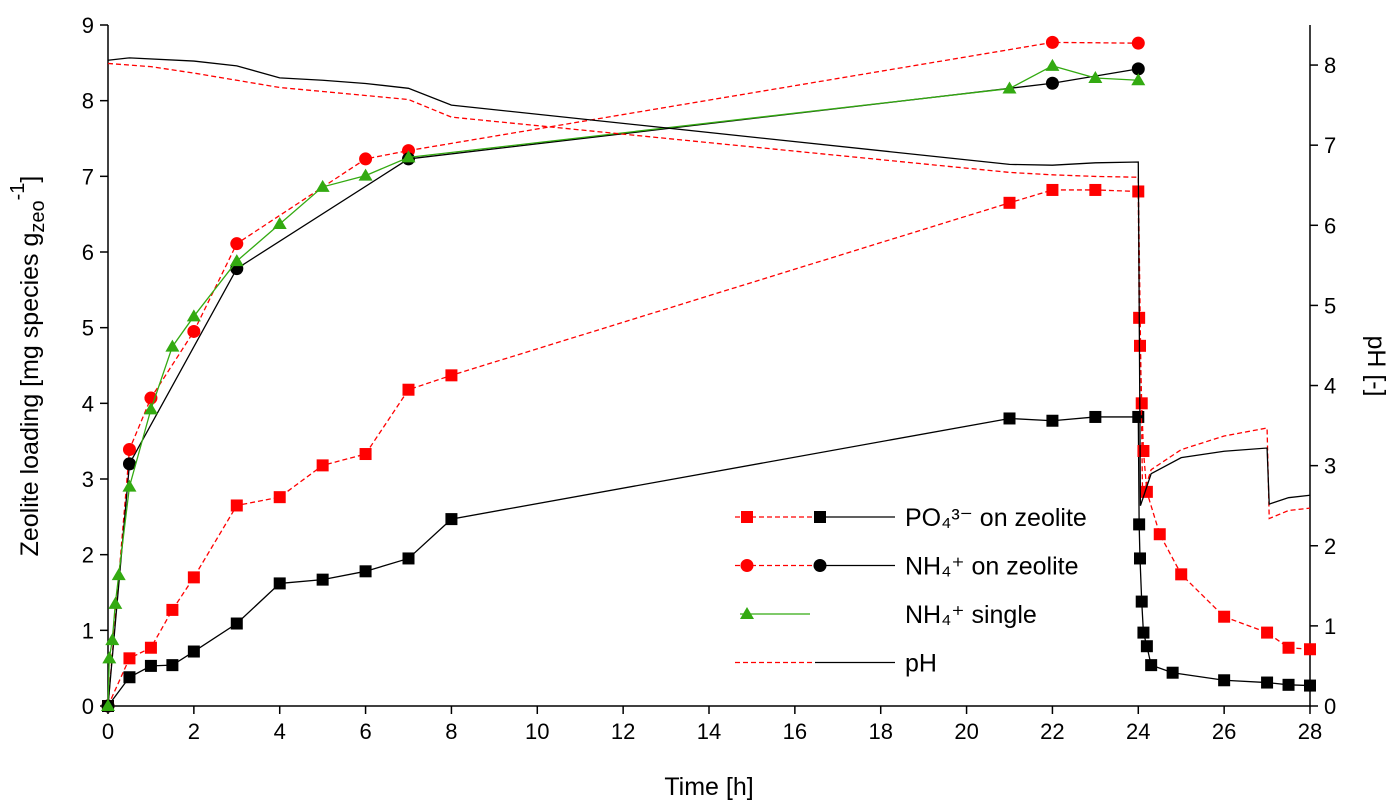 The width and height of the screenshot is (1389, 812). I want to click on x-tick-label: 28, so click(1310, 731).